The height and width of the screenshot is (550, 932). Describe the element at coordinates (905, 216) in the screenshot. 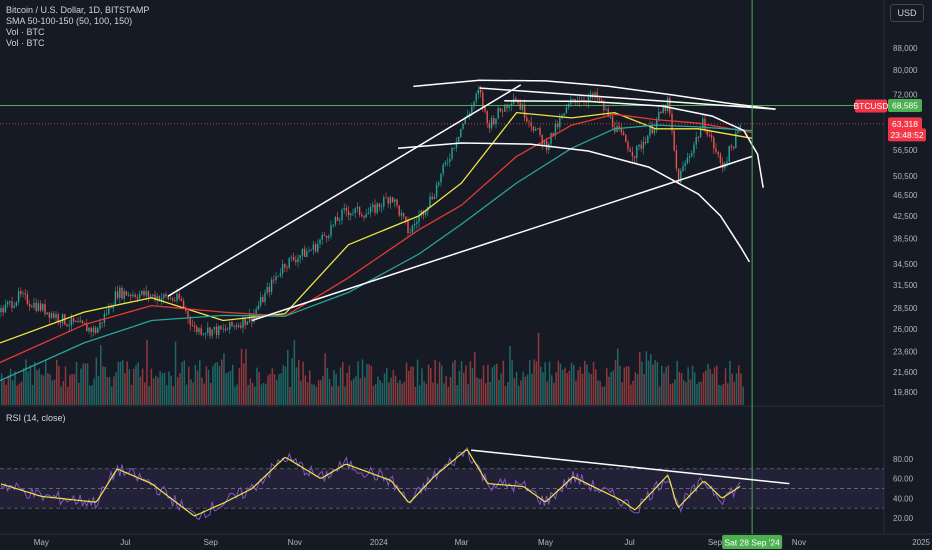

I see `price-tick-label: 42,500` at that location.